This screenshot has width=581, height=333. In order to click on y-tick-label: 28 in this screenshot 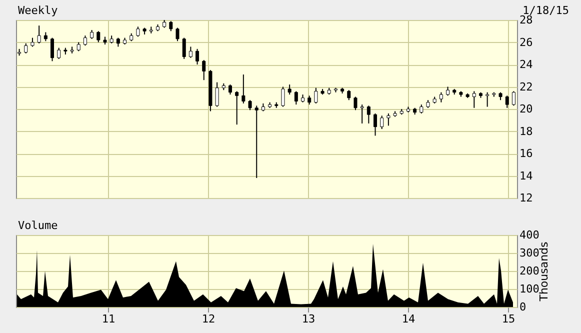, I will do `click(526, 20)`.